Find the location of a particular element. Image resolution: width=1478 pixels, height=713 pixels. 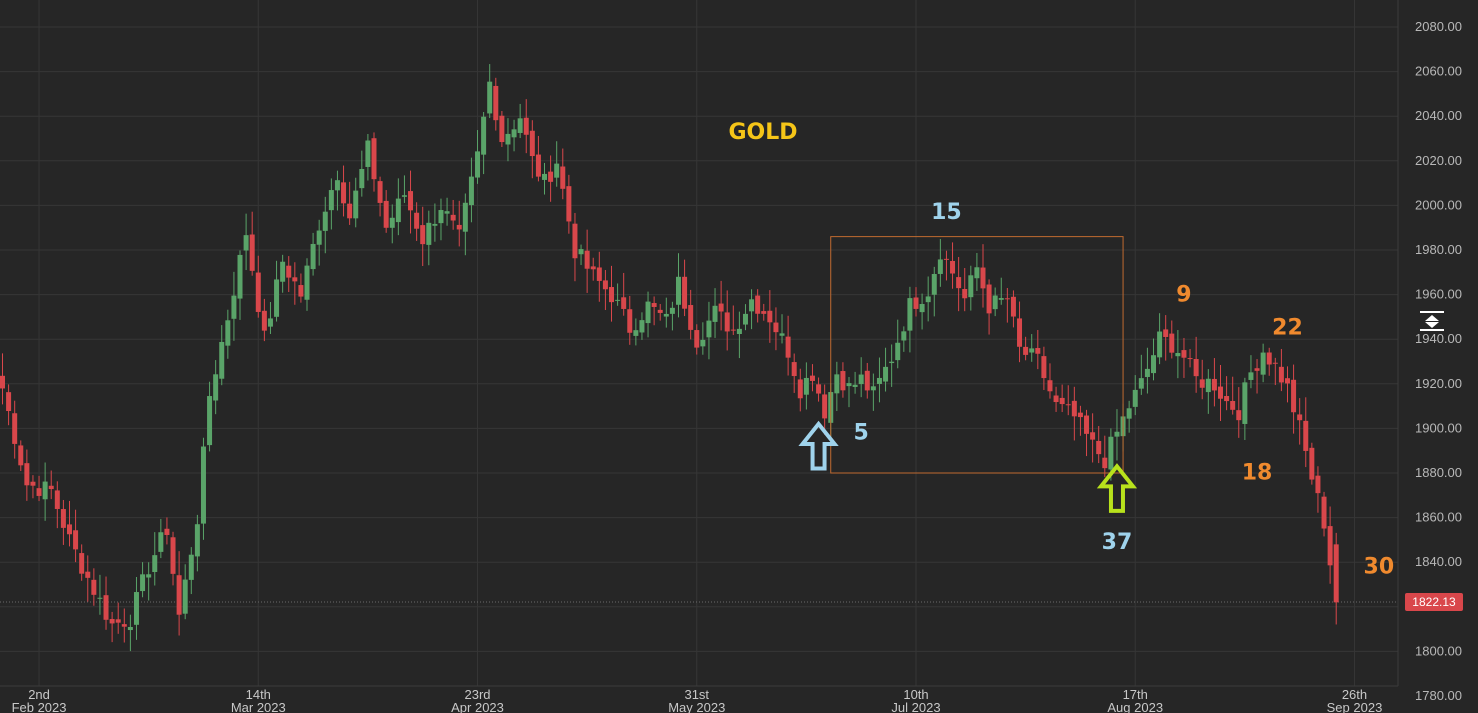

annotation-label: 30 is located at coordinates (1379, 566).